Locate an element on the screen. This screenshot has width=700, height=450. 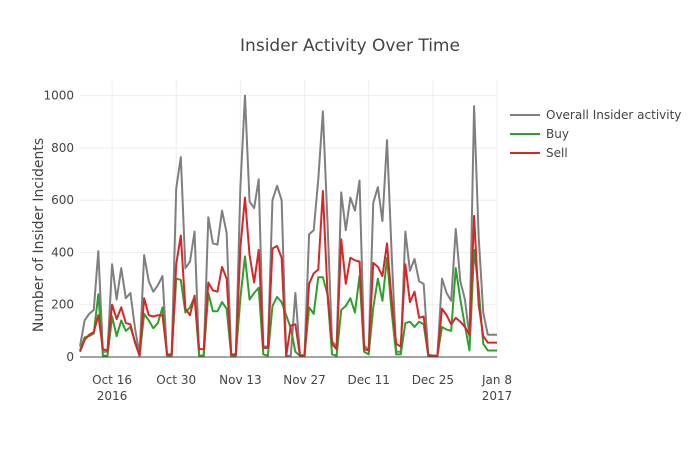
legend-item-1: Buy is located at coordinates (539, 134).